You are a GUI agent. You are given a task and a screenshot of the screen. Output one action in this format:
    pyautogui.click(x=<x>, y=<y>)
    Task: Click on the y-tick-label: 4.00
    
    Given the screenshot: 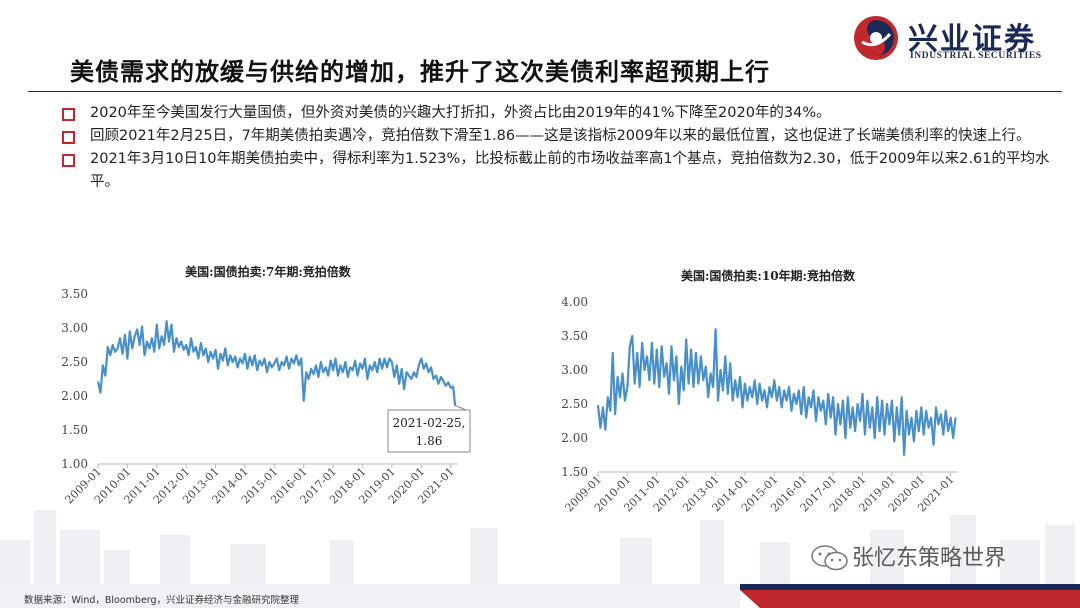 What is the action you would take?
    pyautogui.click(x=574, y=302)
    